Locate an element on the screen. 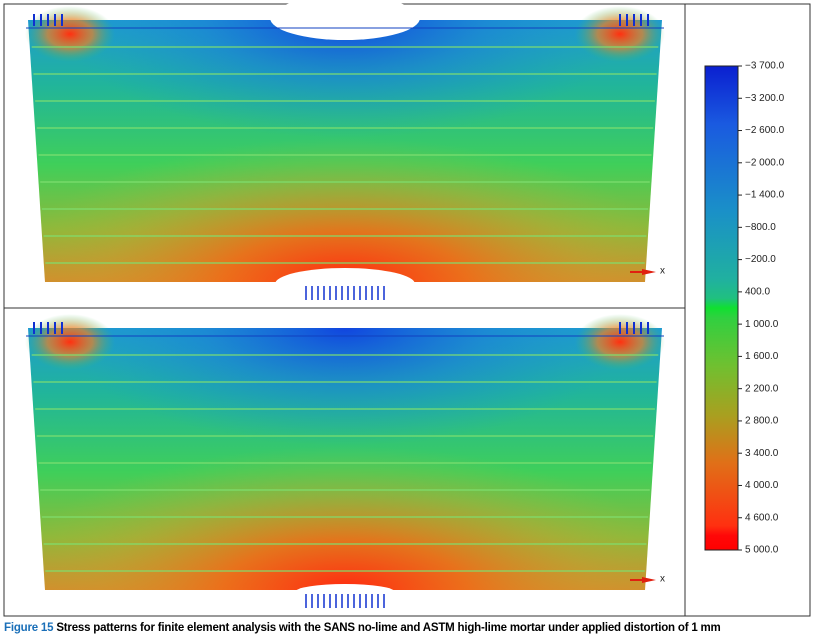 The image size is (815, 642). colorbar-label: 3 400.0 is located at coordinates (762, 453).